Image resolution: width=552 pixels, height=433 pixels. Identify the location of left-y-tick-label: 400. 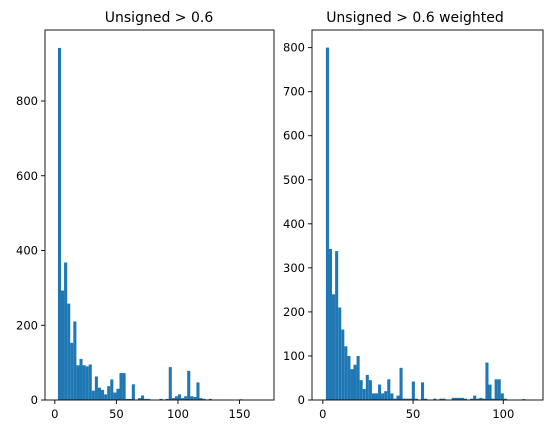
(27, 251).